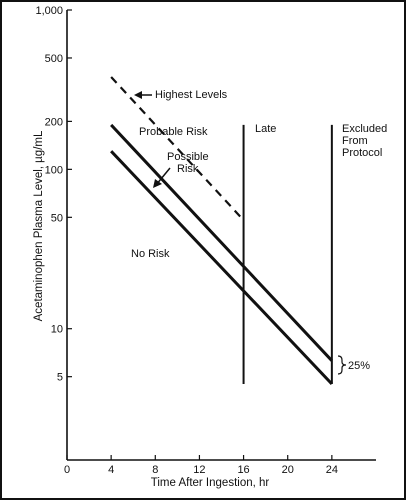  I want to click on y-tick-label: 5, so click(60, 378).